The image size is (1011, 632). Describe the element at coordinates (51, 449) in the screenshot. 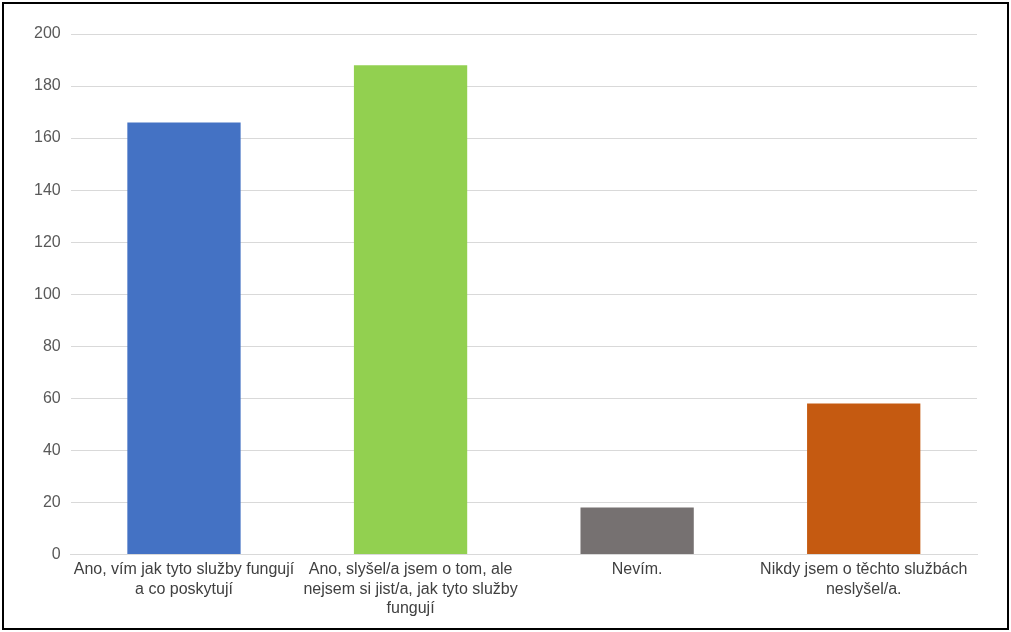

I see `y-tick-label: 40` at that location.